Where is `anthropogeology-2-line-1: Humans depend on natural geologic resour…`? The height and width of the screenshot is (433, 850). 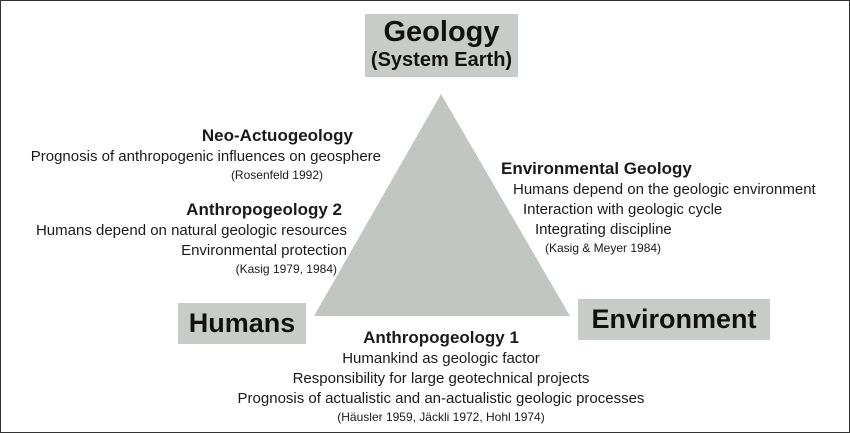 anthropogeology-2-line-1: Humans depend on natural geologic resour… is located at coordinates (191, 230).